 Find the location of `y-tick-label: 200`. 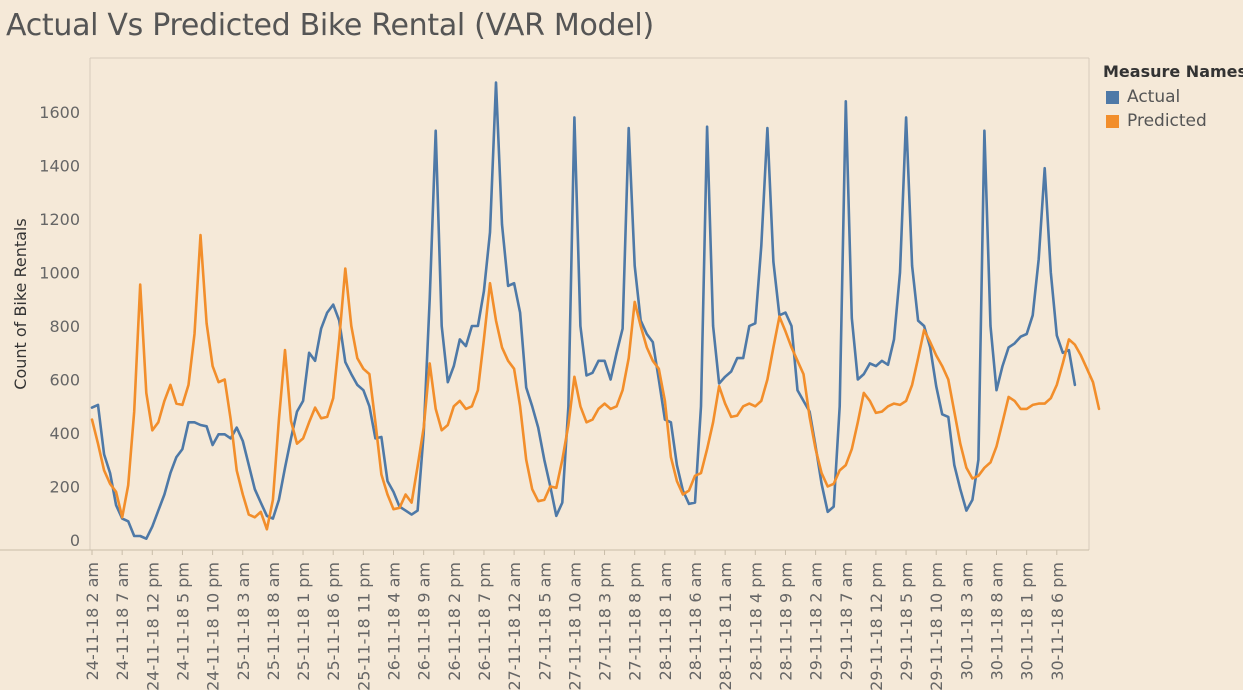

y-tick-label: 200 is located at coordinates (64, 487).